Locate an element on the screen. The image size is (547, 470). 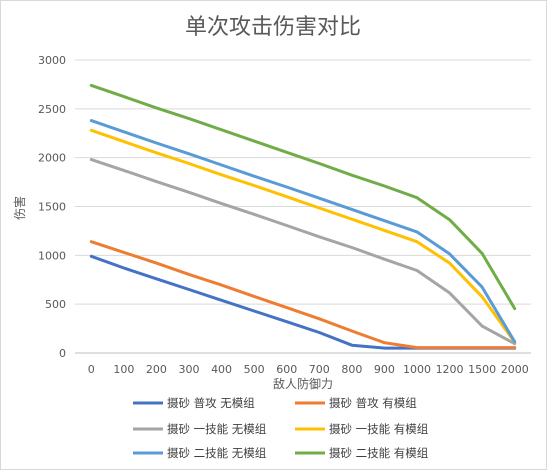
y-tick-label: 0 is located at coordinates (62, 353).